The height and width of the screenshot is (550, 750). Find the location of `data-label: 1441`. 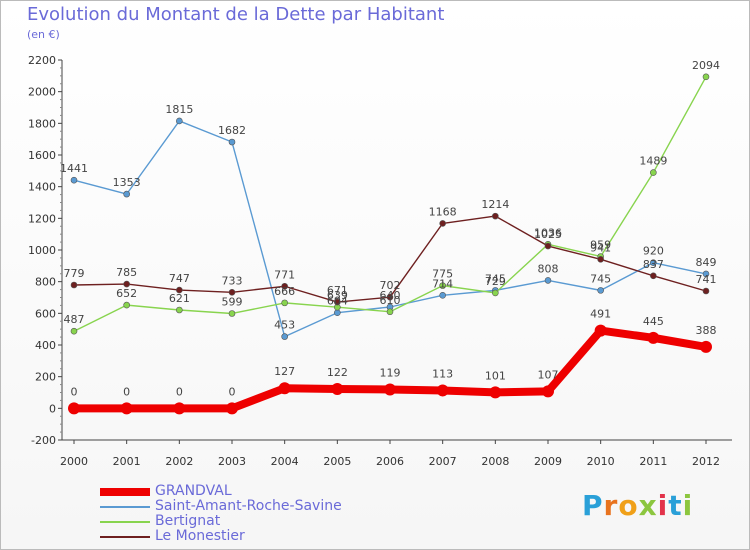

data-label: 1441 is located at coordinates (74, 168).